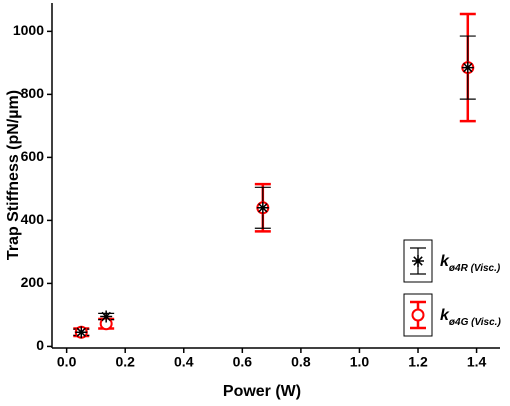 Image resolution: width=510 pixels, height=406 pixels. What do you see at coordinates (475, 268) in the screenshot?
I see `legend-subscript: ø4R (Visc.)` at bounding box center [475, 268].